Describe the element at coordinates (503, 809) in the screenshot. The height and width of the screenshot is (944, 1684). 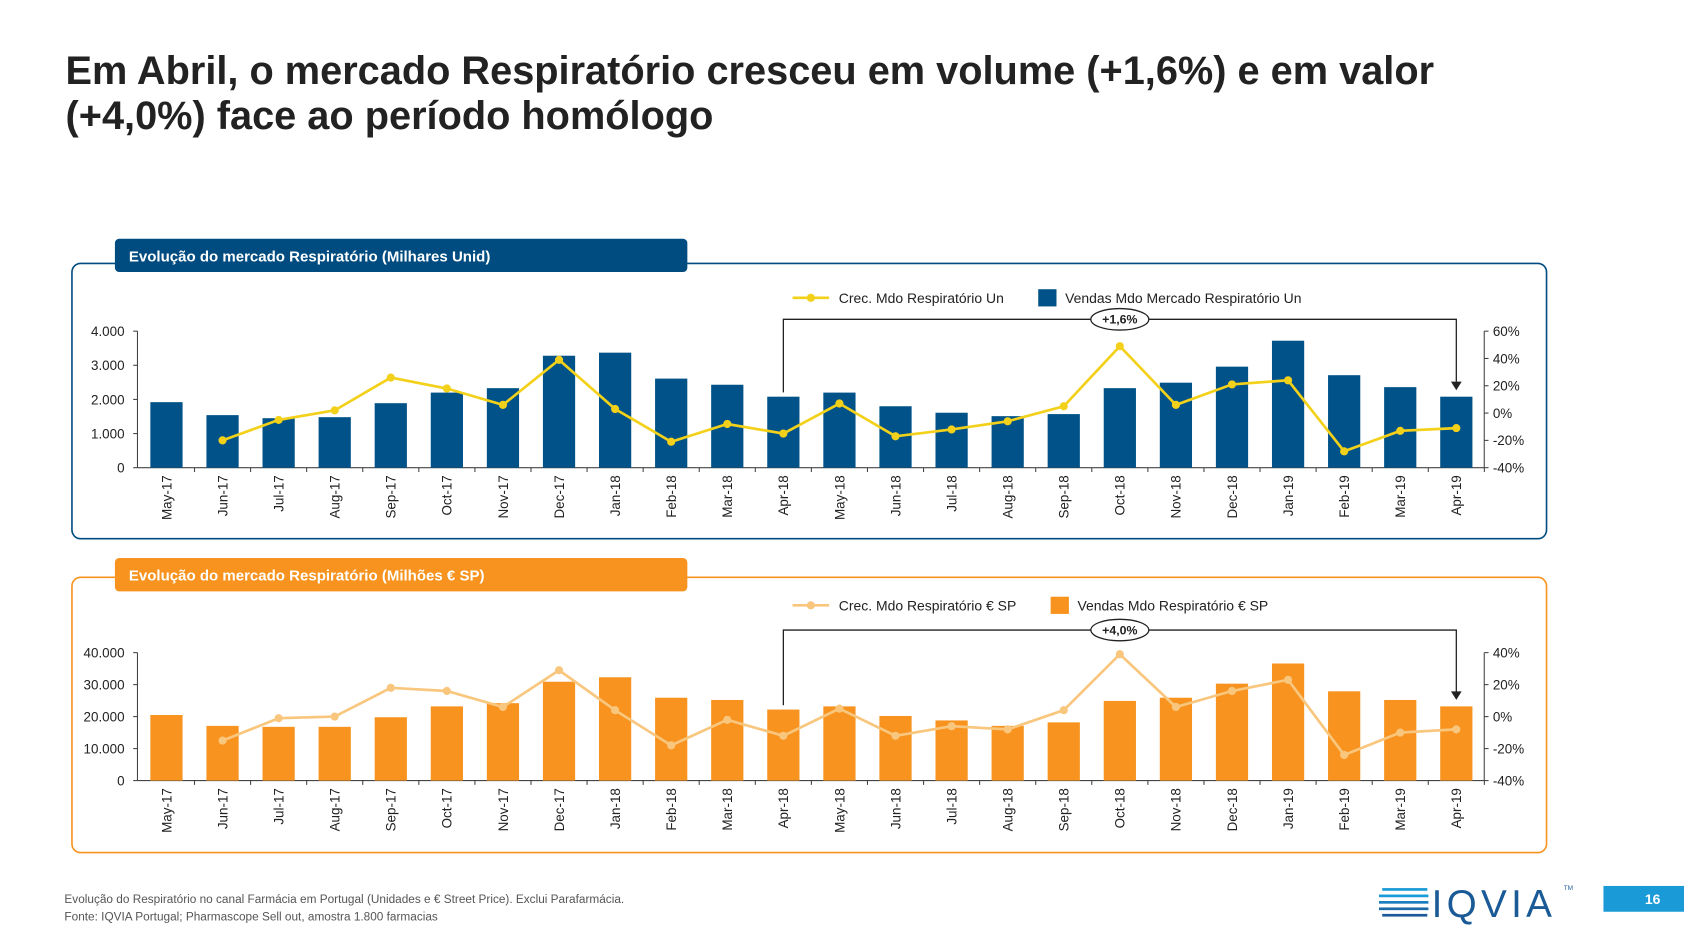
I see `x-tick-label: Nov-17` at that location.